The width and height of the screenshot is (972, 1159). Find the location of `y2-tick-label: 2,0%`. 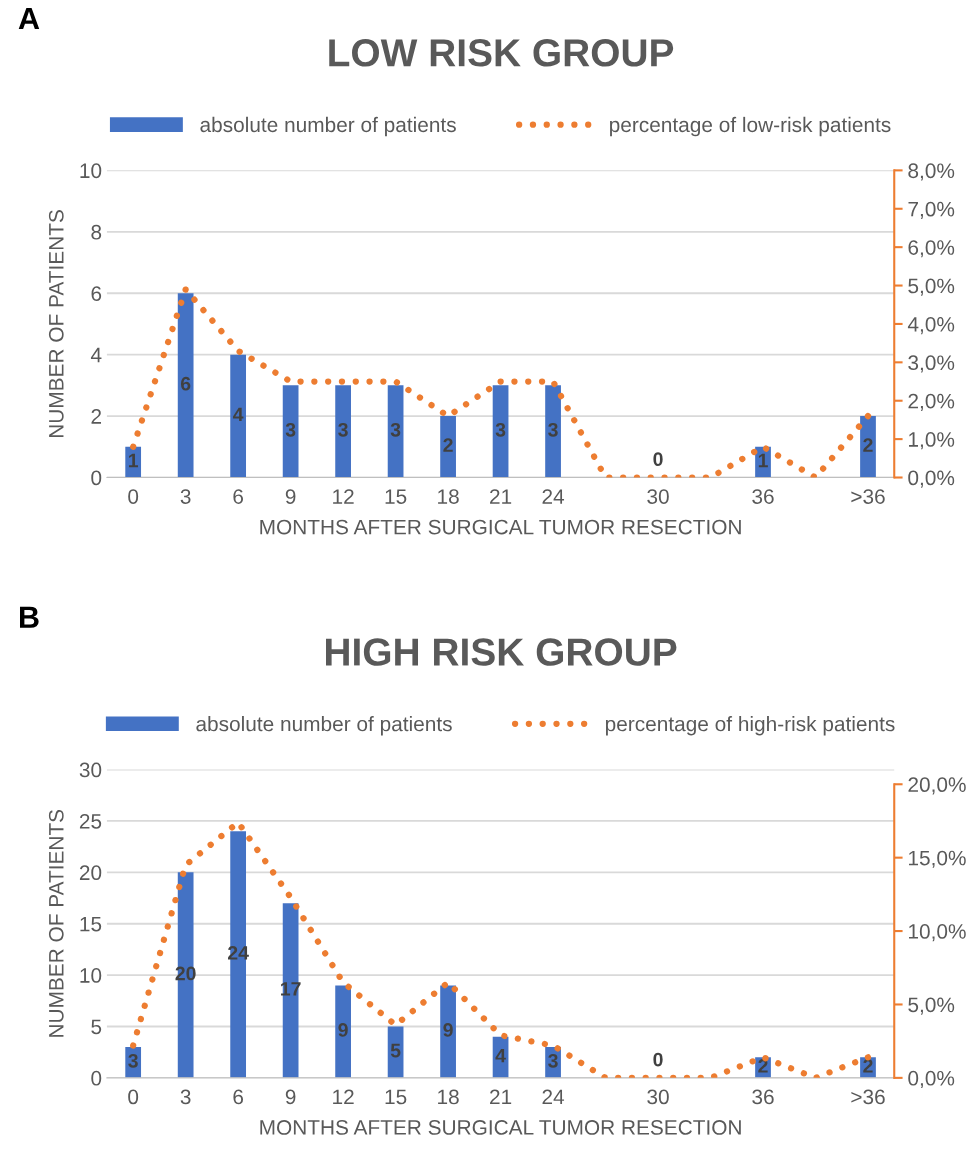

y2-tick-label: 2,0% is located at coordinates (931, 402).